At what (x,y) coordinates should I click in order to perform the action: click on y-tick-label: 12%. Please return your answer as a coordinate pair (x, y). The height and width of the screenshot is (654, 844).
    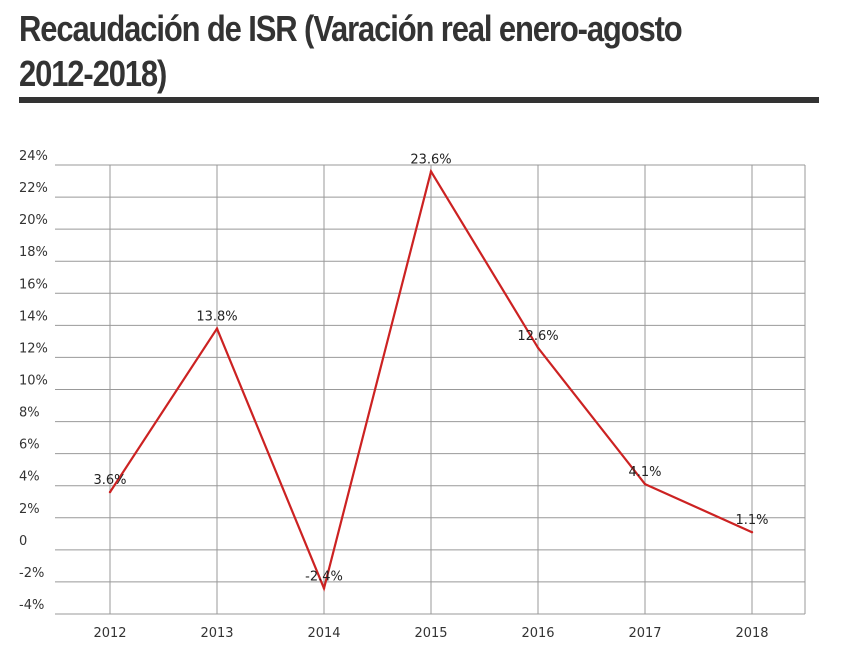
    Looking at the image, I should click on (33, 348).